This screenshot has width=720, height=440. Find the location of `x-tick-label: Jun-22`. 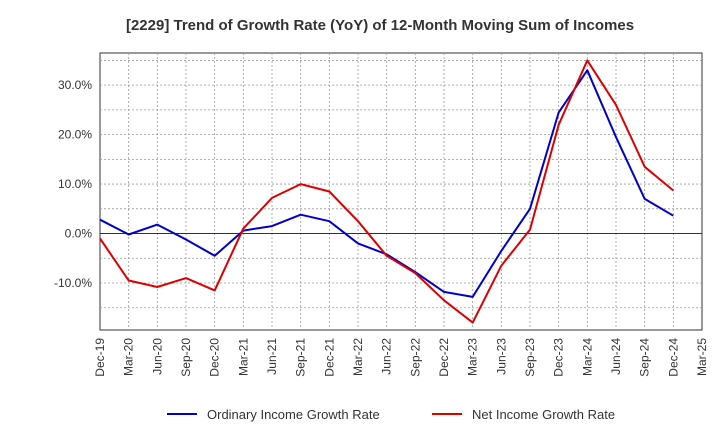

x-tick-label: Jun-22 is located at coordinates (387, 356).